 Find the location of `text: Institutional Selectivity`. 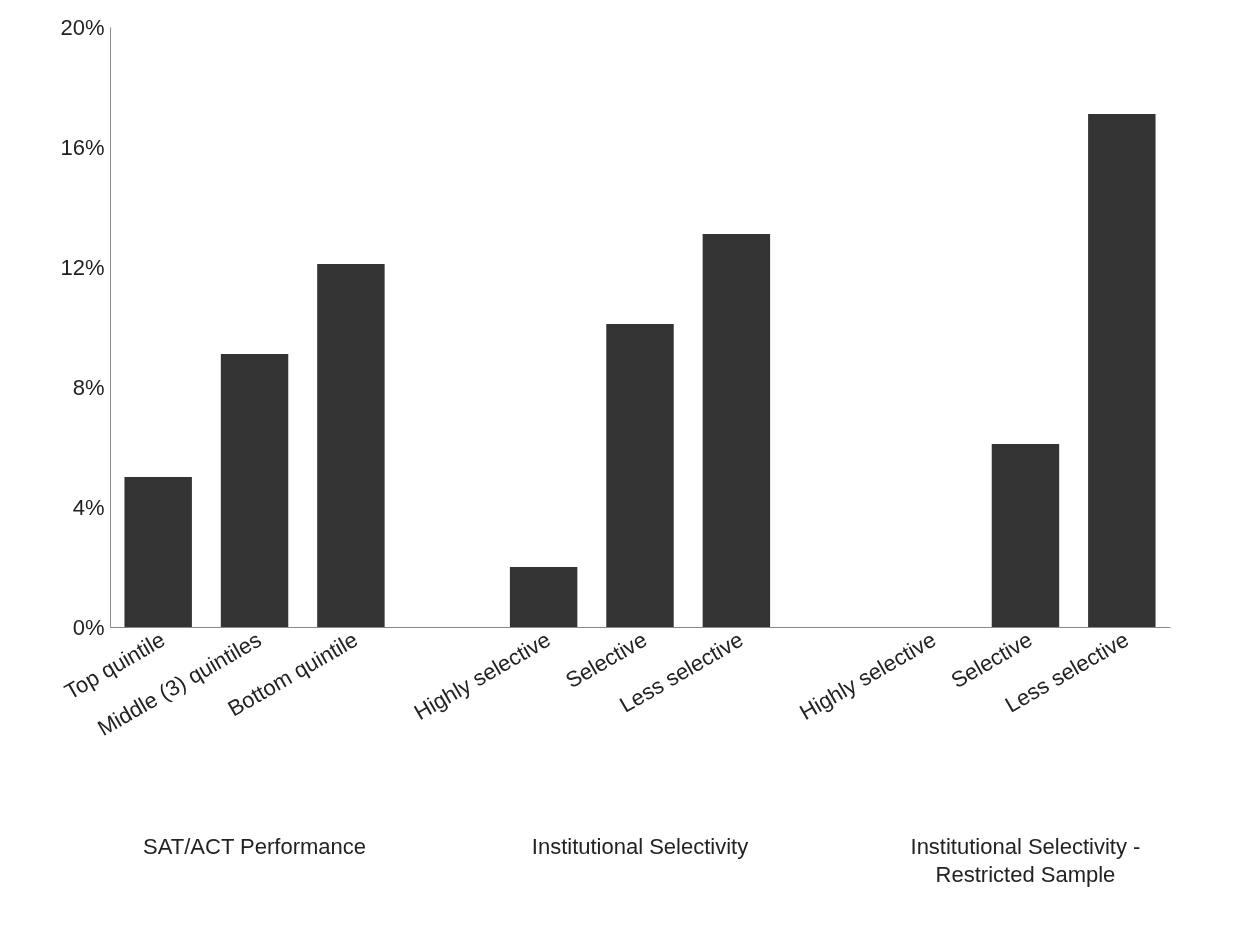

text: Institutional Selectivity is located at coordinates (640, 846).